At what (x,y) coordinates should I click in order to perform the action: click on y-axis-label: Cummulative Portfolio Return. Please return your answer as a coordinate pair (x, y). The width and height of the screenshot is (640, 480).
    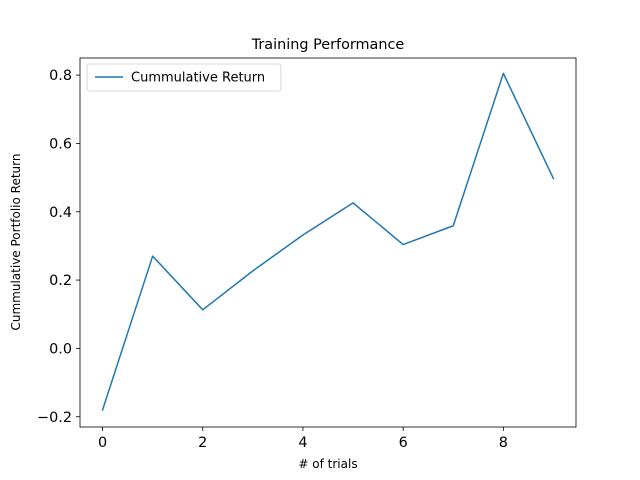
    Looking at the image, I should click on (16, 242).